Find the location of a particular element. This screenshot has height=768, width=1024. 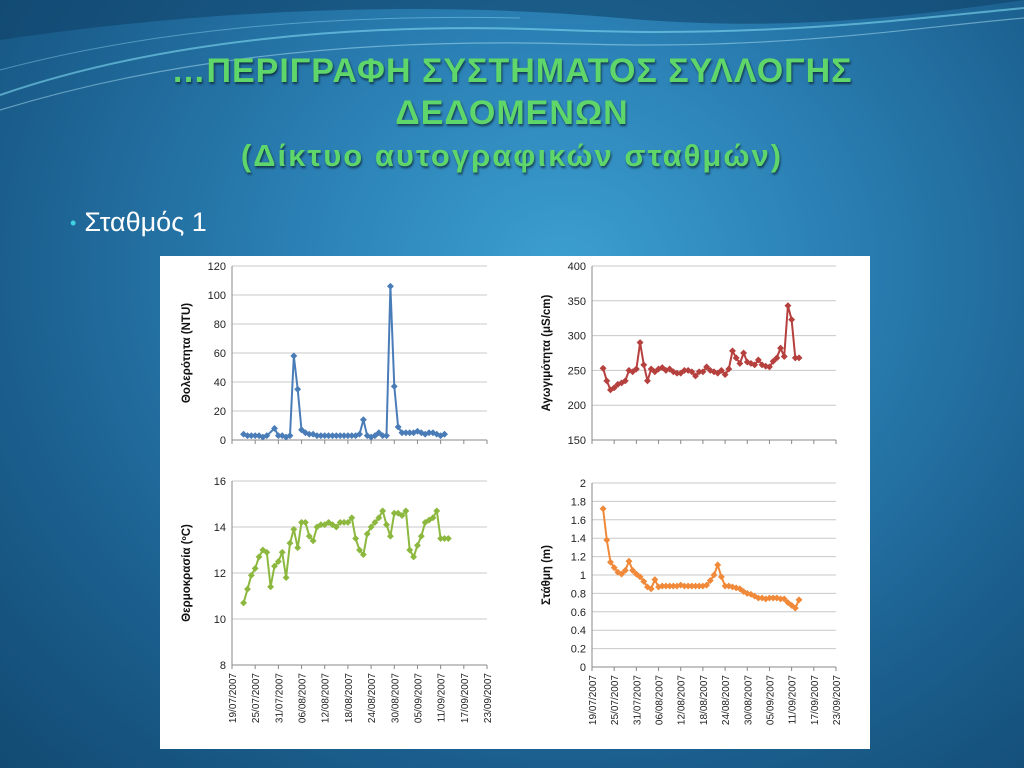

y-tick-label: 0.2 is located at coordinates (578, 650).